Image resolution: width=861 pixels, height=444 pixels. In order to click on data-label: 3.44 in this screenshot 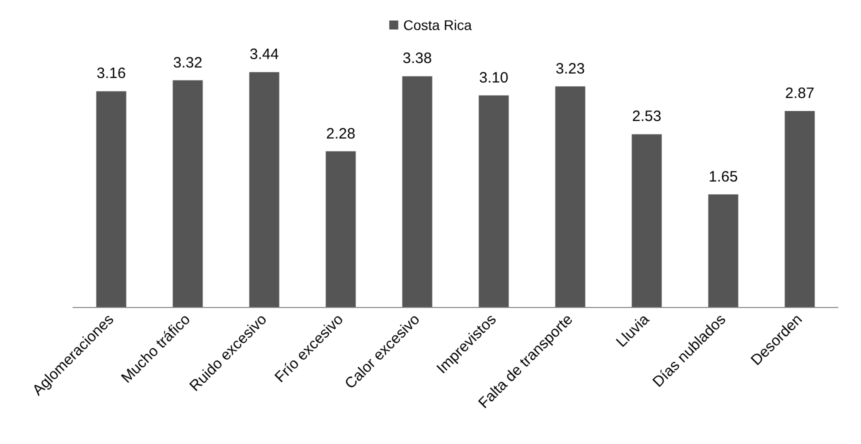, I will do `click(264, 55)`.